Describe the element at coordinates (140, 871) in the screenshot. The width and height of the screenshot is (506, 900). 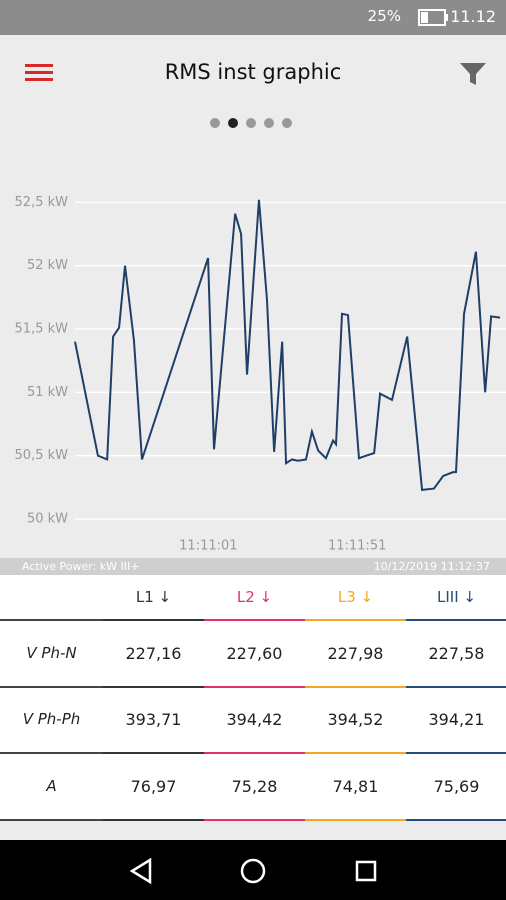
I see `back-button` at that location.